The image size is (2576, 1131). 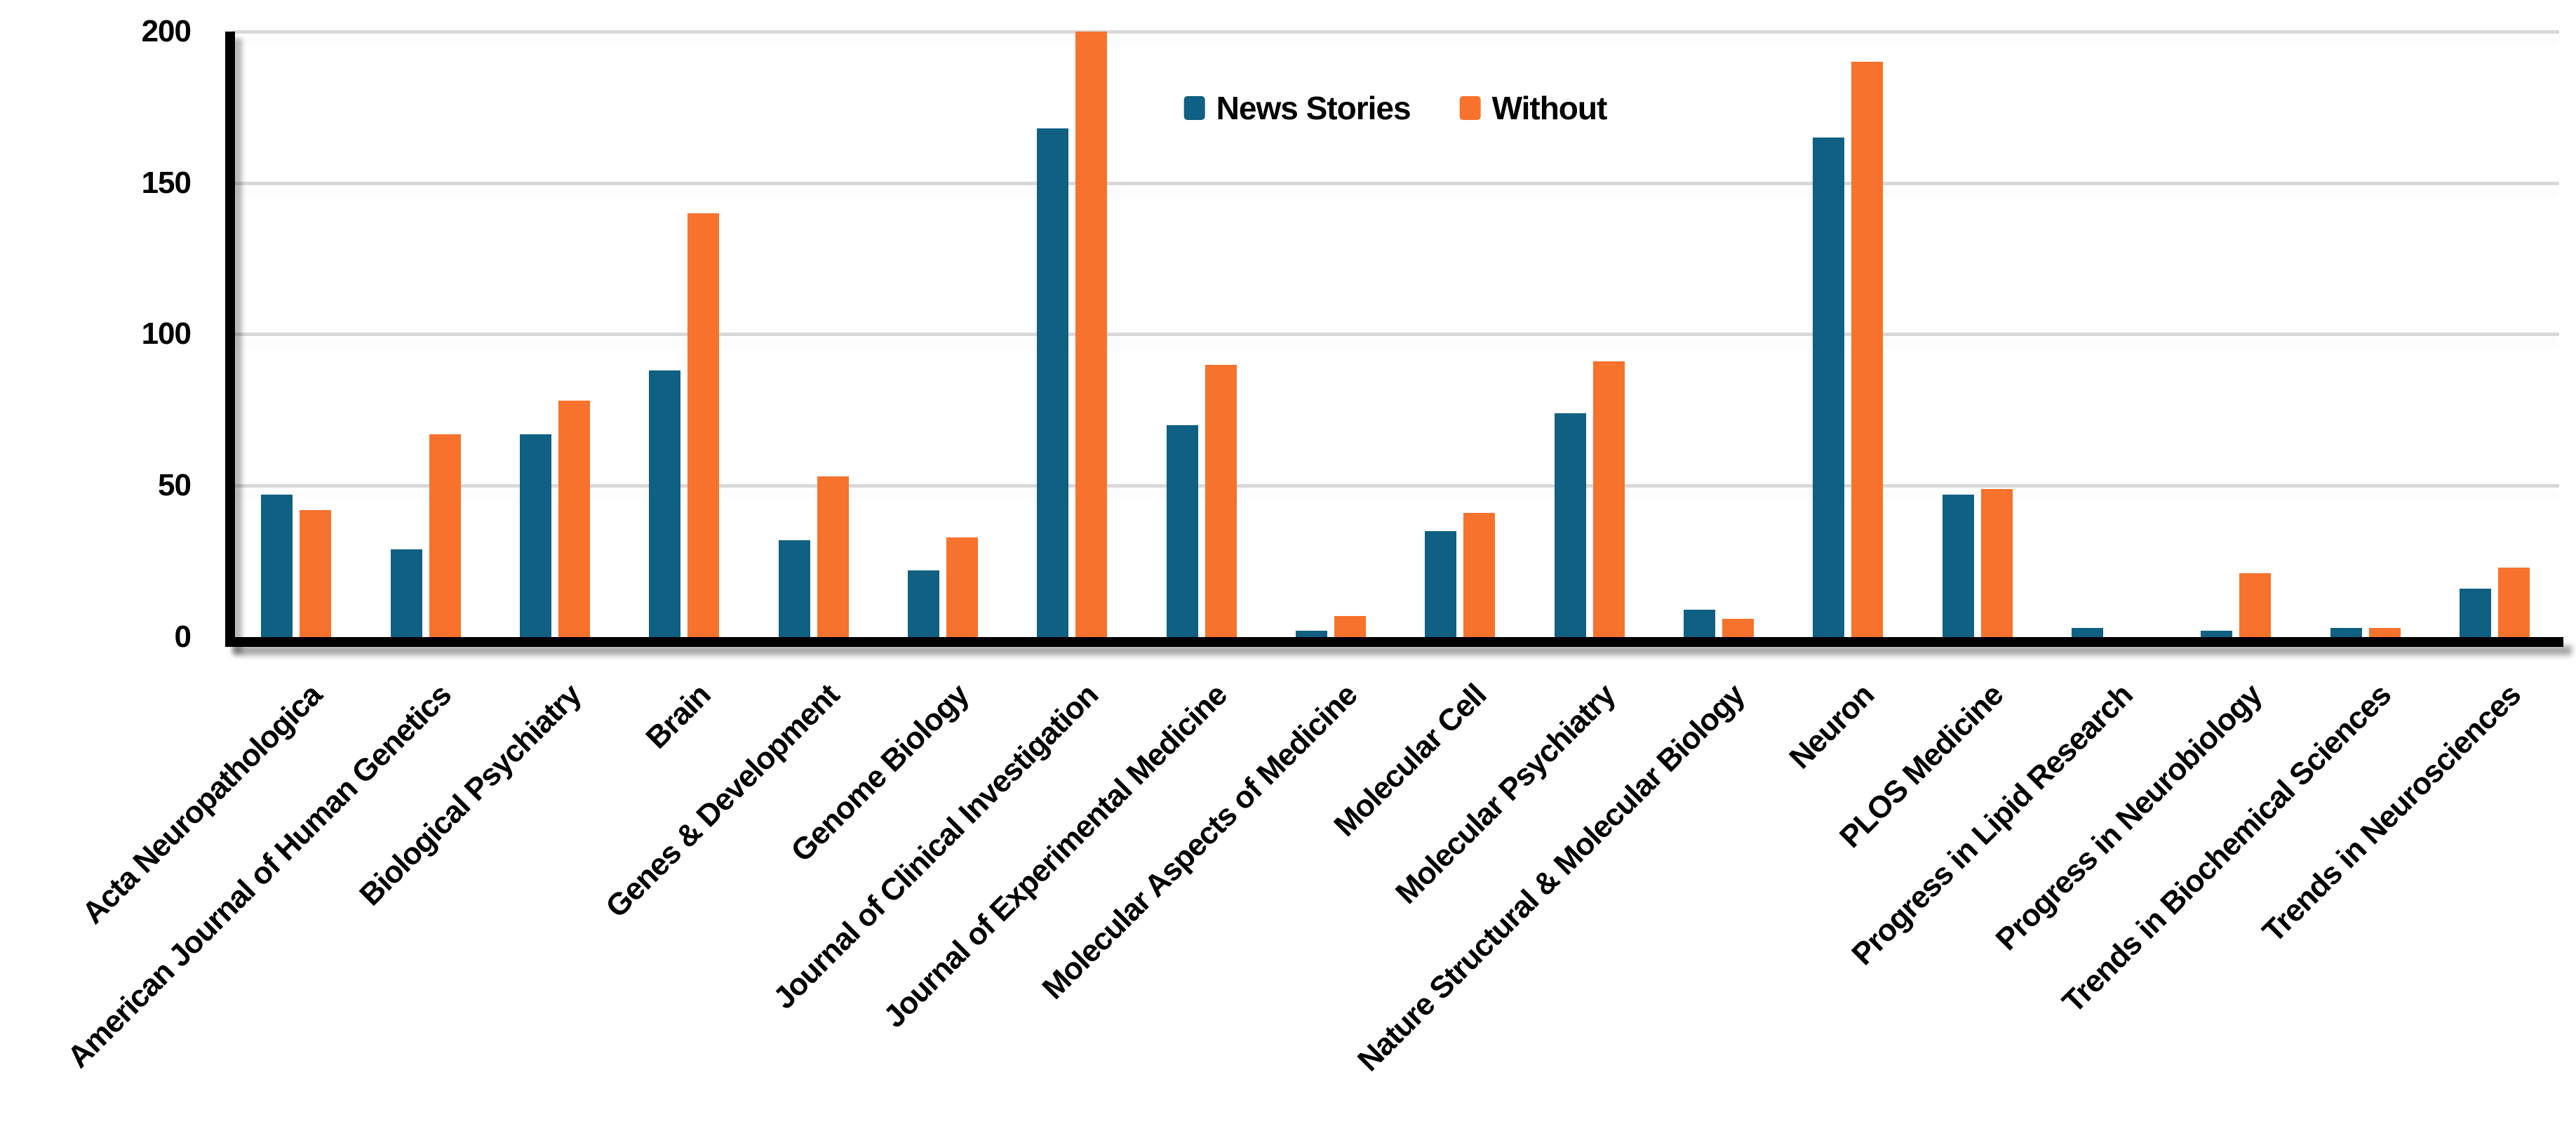 What do you see at coordinates (677, 717) in the screenshot?
I see `x-category-label-4: Brain` at bounding box center [677, 717].